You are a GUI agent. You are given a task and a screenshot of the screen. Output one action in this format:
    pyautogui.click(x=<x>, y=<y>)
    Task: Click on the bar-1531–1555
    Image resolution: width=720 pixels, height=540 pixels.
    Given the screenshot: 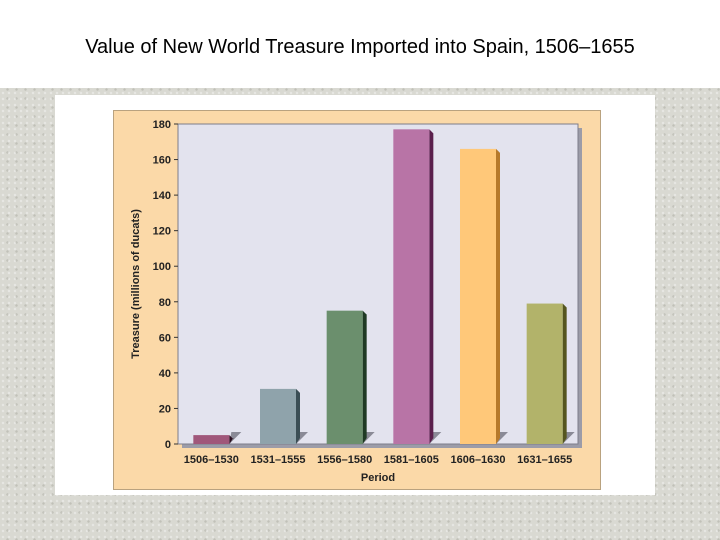 What is the action you would take?
    pyautogui.click(x=278, y=416)
    